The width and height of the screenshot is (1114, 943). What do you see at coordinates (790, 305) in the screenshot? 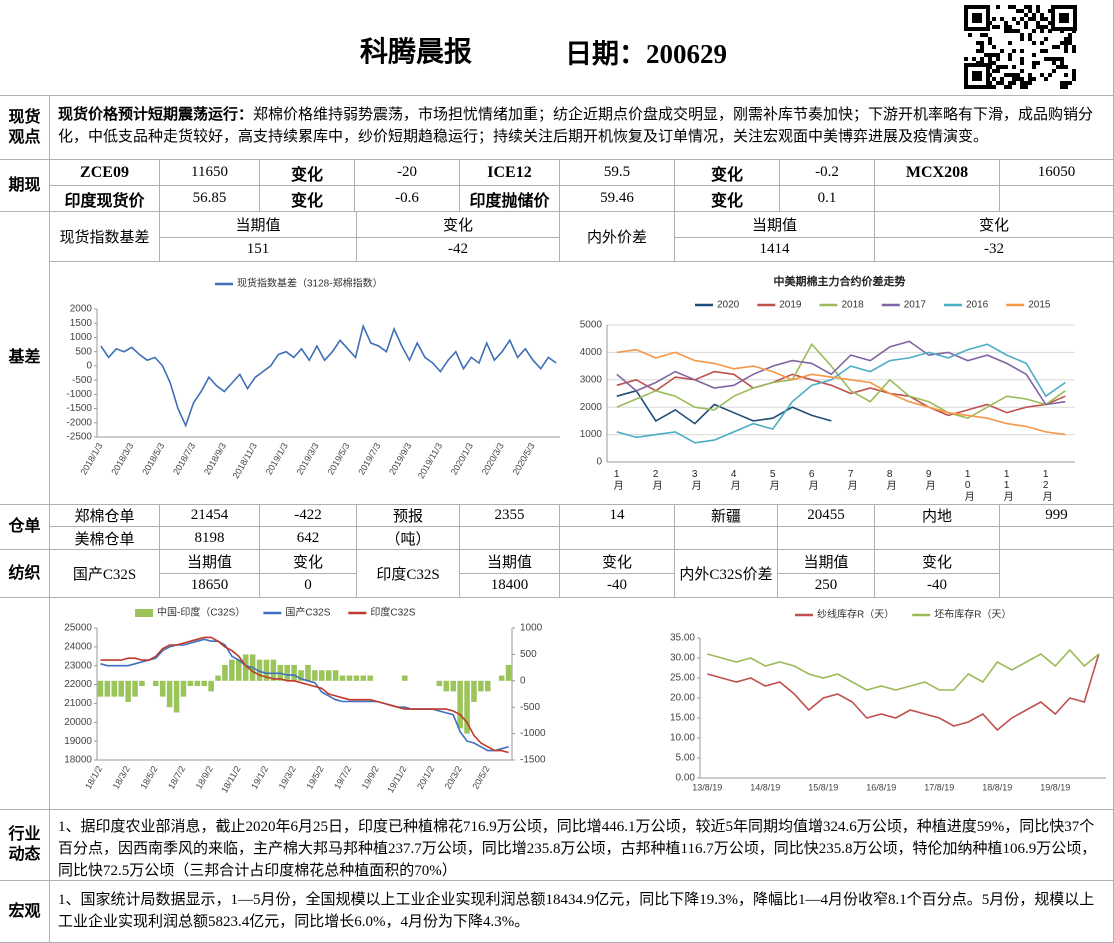
I see `legend-label: 2019` at bounding box center [790, 305].